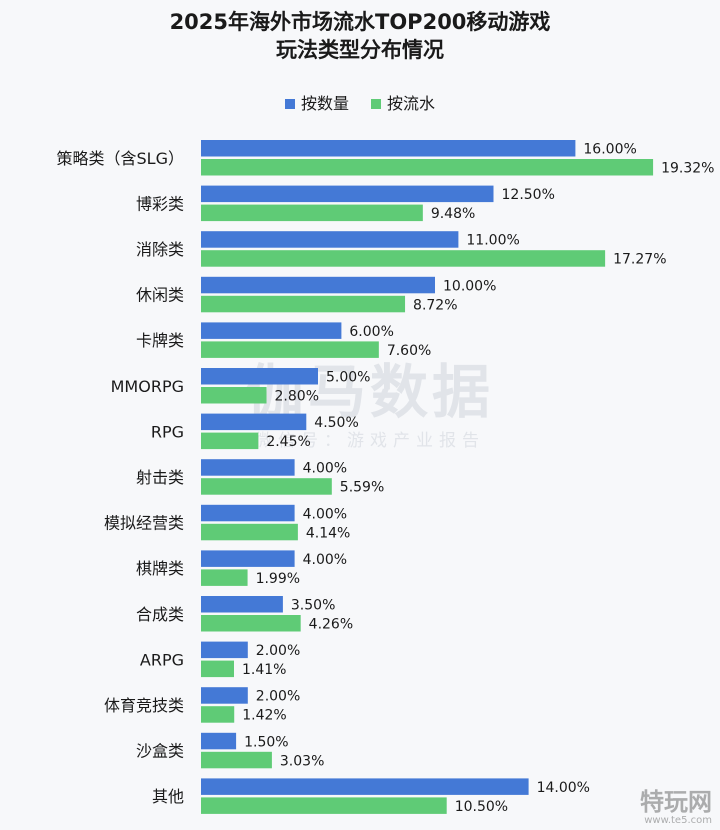 The height and width of the screenshot is (830, 720). Describe the element at coordinates (168, 796) in the screenshot. I see `category-label: 其他` at that location.